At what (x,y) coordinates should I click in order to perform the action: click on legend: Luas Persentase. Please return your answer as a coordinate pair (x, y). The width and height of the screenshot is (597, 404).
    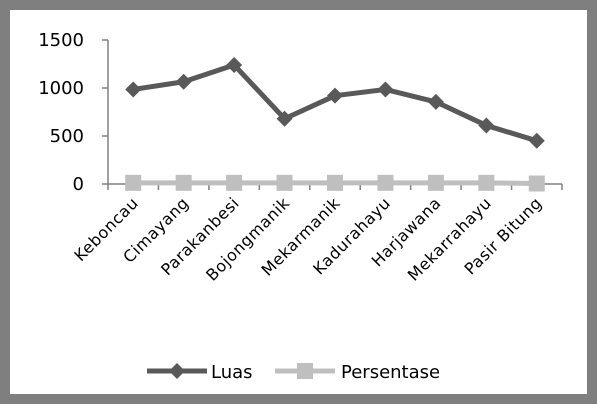
    Looking at the image, I should click on (293, 372).